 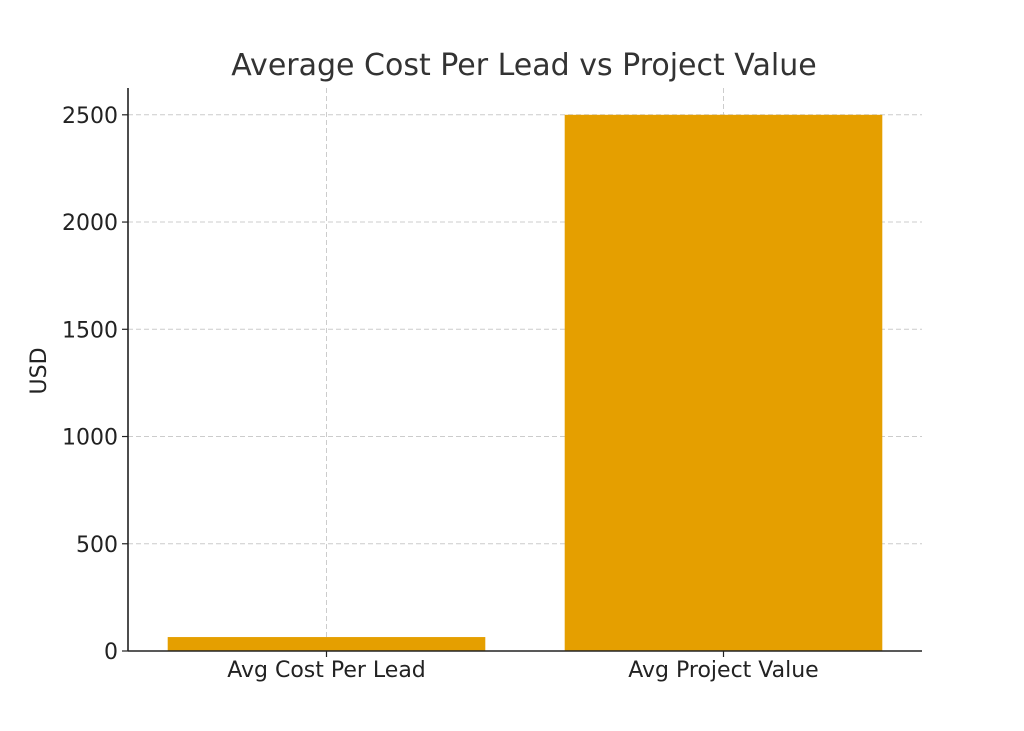 What do you see at coordinates (723, 670) in the screenshot?
I see `x-tick-label-1: Avg Project Value` at bounding box center [723, 670].